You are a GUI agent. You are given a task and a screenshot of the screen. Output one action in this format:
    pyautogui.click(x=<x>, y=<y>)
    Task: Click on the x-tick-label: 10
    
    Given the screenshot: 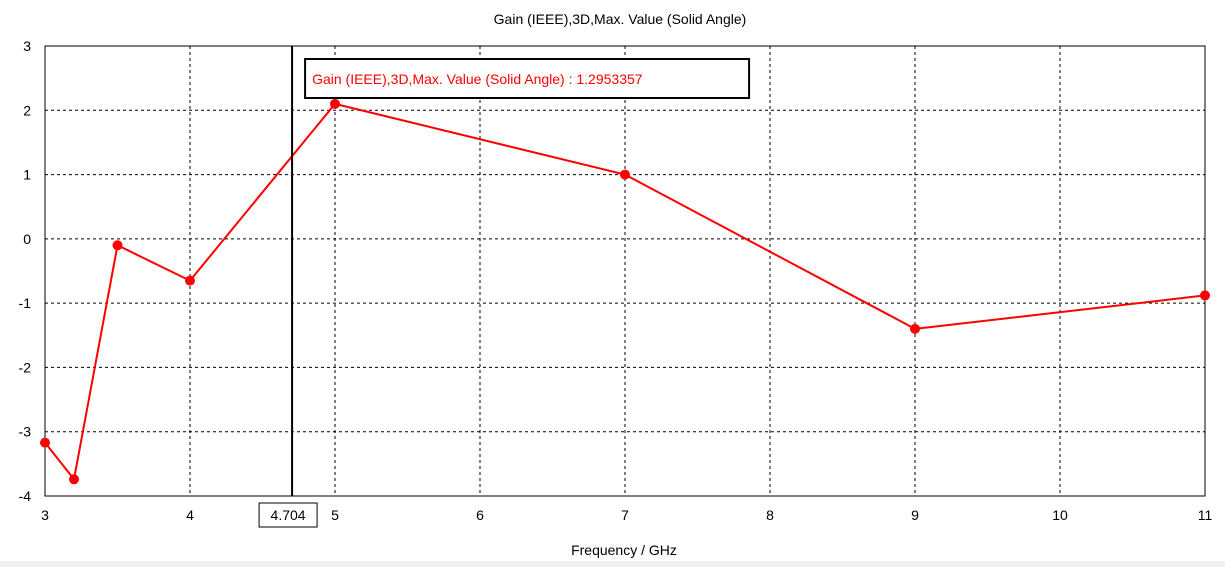 What is the action you would take?
    pyautogui.click(x=1060, y=515)
    